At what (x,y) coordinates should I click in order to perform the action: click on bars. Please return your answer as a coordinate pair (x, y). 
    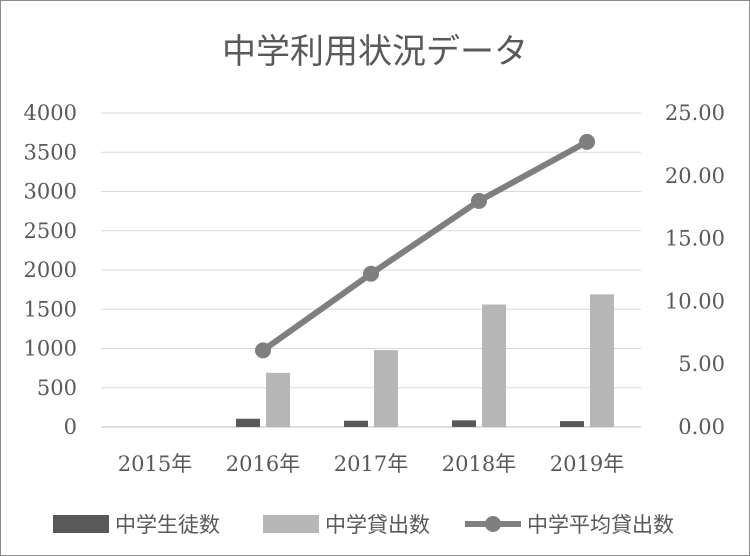
    Looking at the image, I should click on (425, 360).